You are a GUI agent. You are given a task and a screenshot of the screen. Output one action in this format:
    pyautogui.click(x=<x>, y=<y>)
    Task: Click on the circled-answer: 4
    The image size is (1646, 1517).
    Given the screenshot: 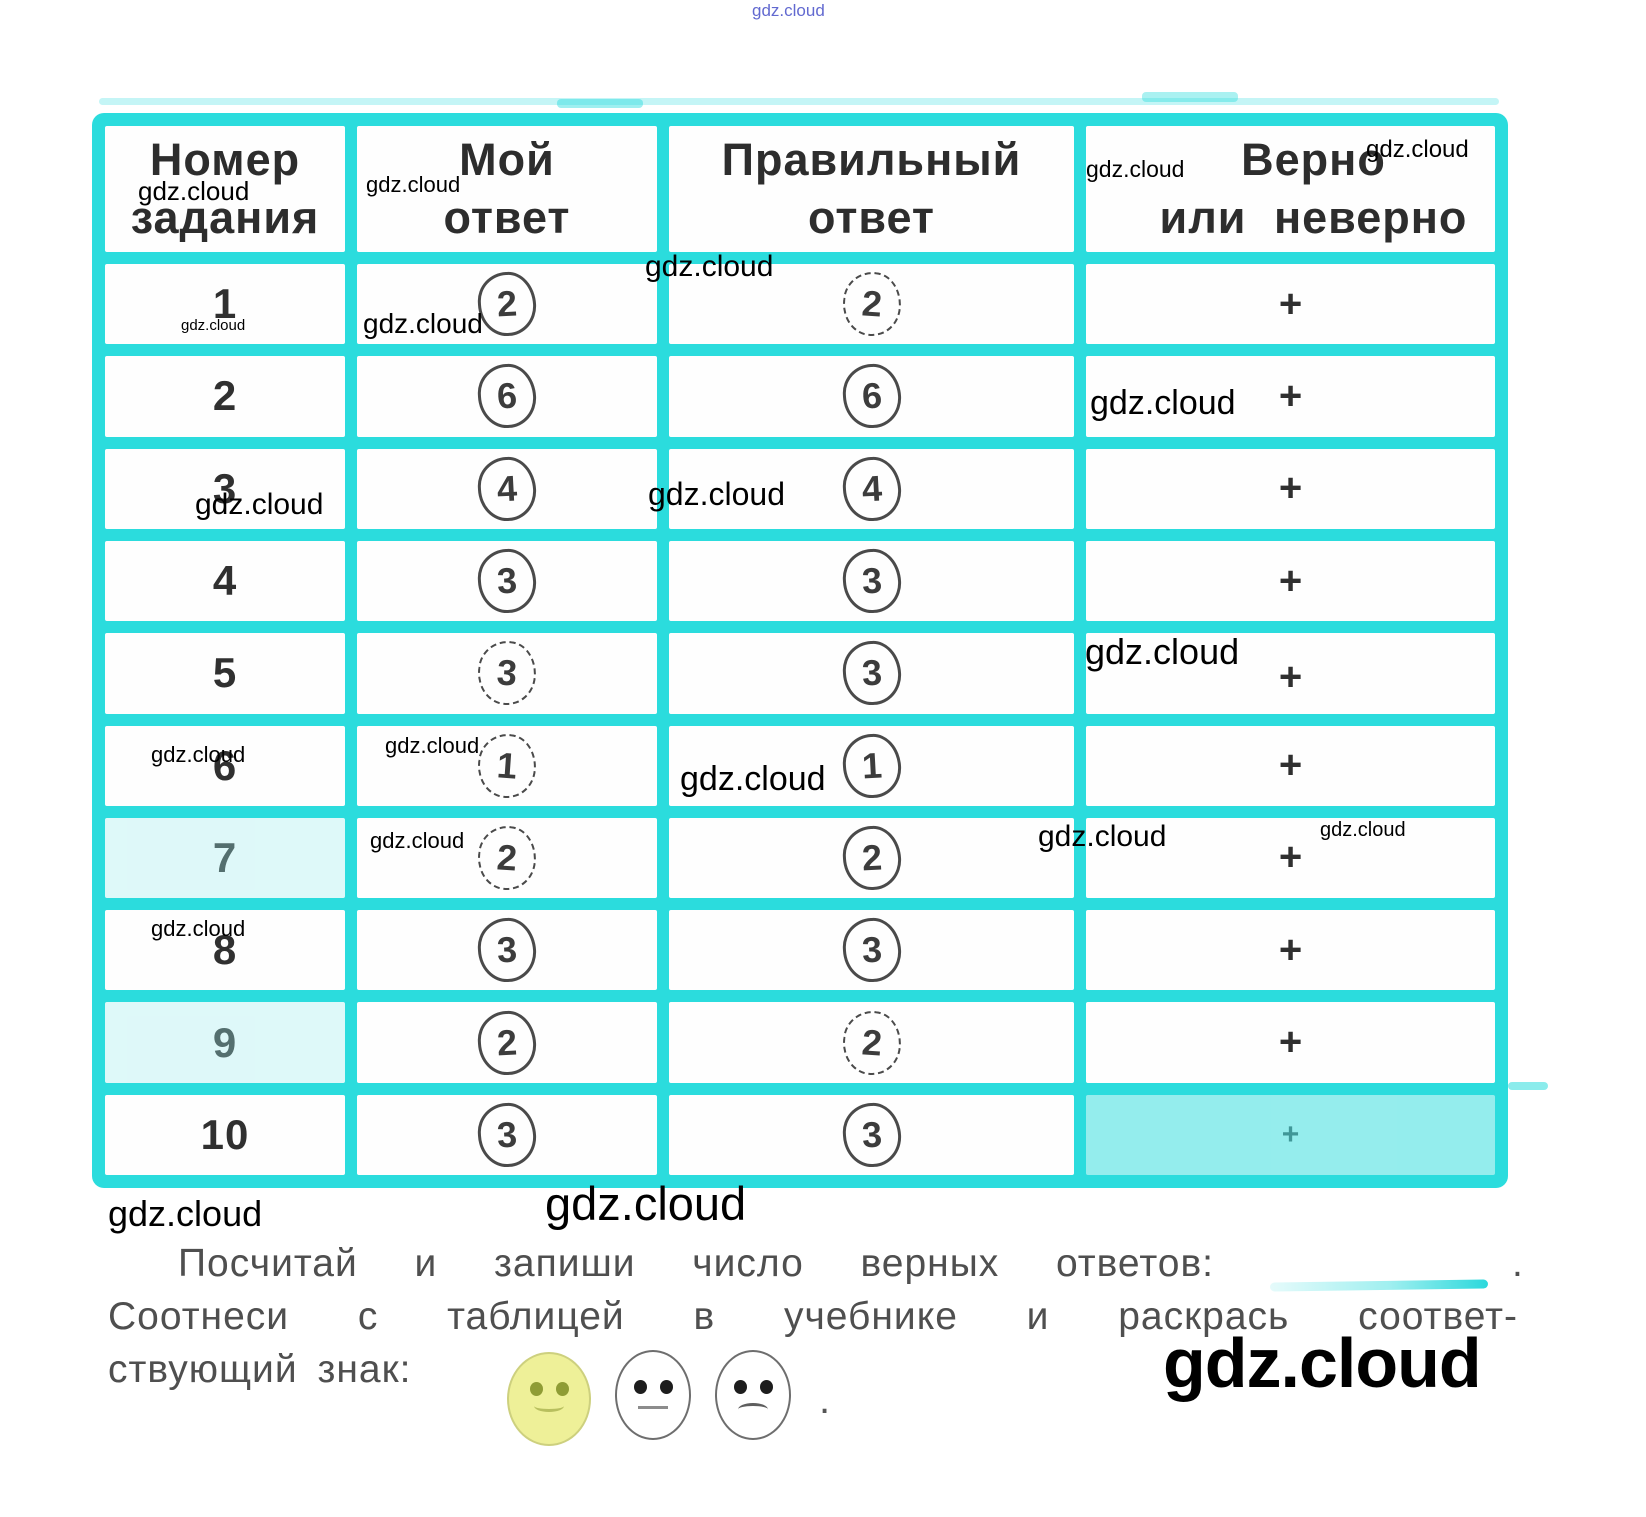 What is the action you would take?
    pyautogui.click(x=871, y=489)
    